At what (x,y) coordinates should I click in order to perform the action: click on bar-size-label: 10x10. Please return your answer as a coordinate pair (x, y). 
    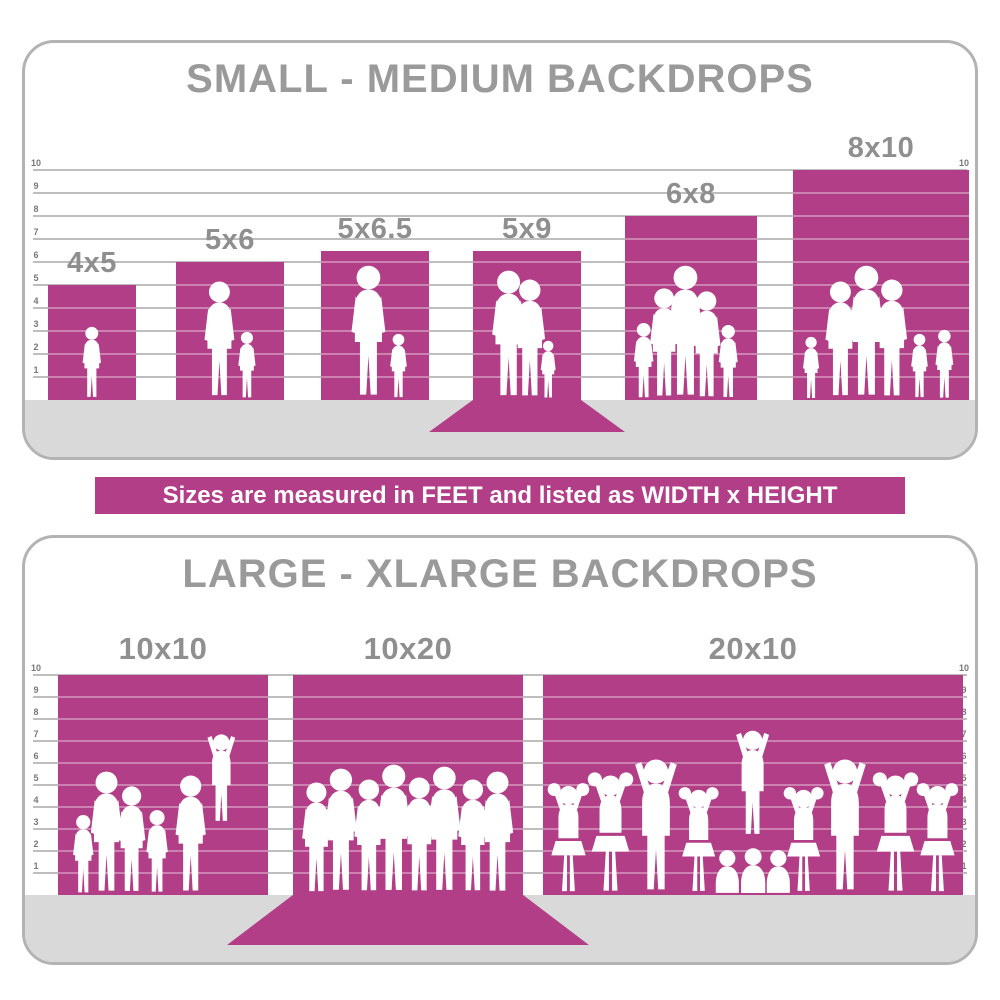
    Looking at the image, I should click on (163, 648).